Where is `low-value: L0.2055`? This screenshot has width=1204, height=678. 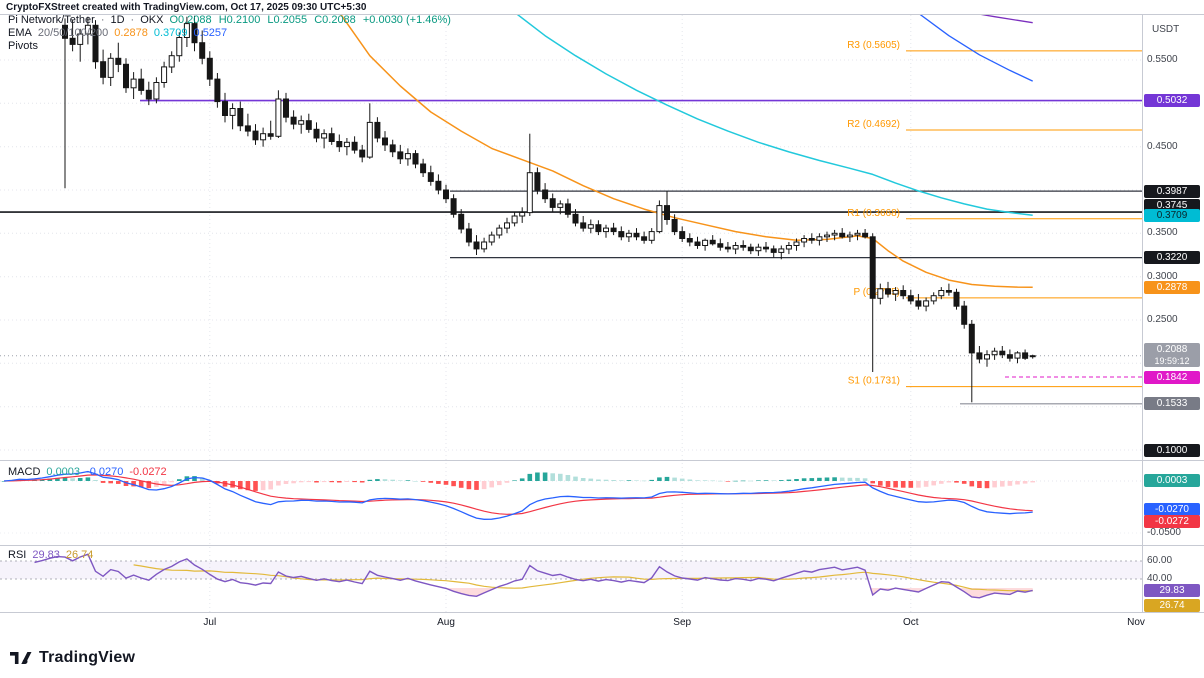
low-value: L0.2055 is located at coordinates (287, 20).